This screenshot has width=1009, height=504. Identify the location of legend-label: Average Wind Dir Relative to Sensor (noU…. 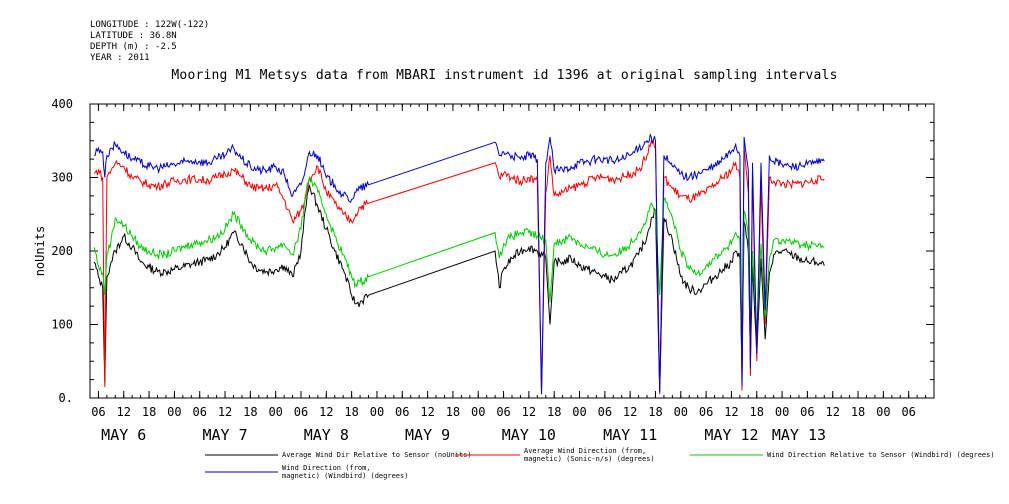
(377, 455).